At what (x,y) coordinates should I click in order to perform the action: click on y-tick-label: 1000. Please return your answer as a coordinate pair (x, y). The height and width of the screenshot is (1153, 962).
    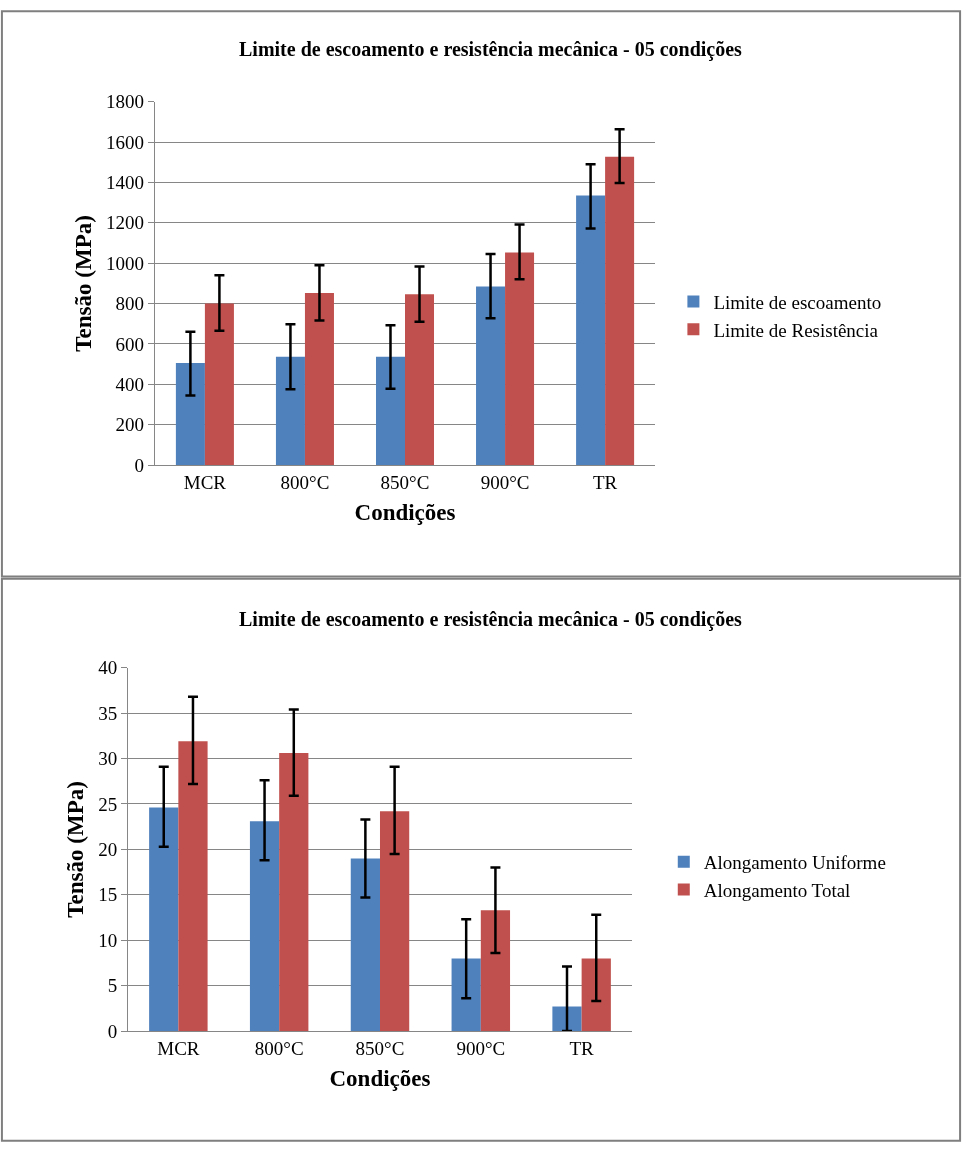
    Looking at the image, I should click on (125, 263).